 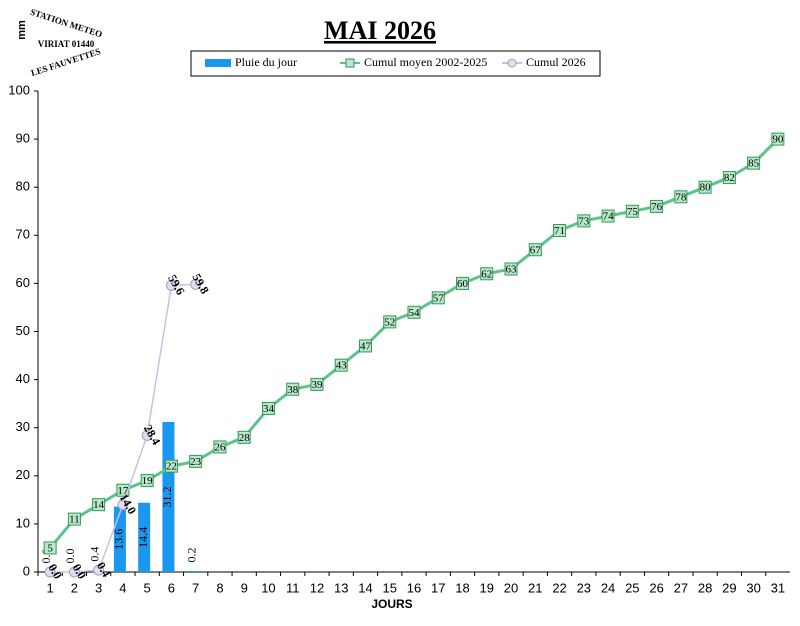 What do you see at coordinates (390, 587) in the screenshot?
I see `x-tick-label: 15` at bounding box center [390, 587].